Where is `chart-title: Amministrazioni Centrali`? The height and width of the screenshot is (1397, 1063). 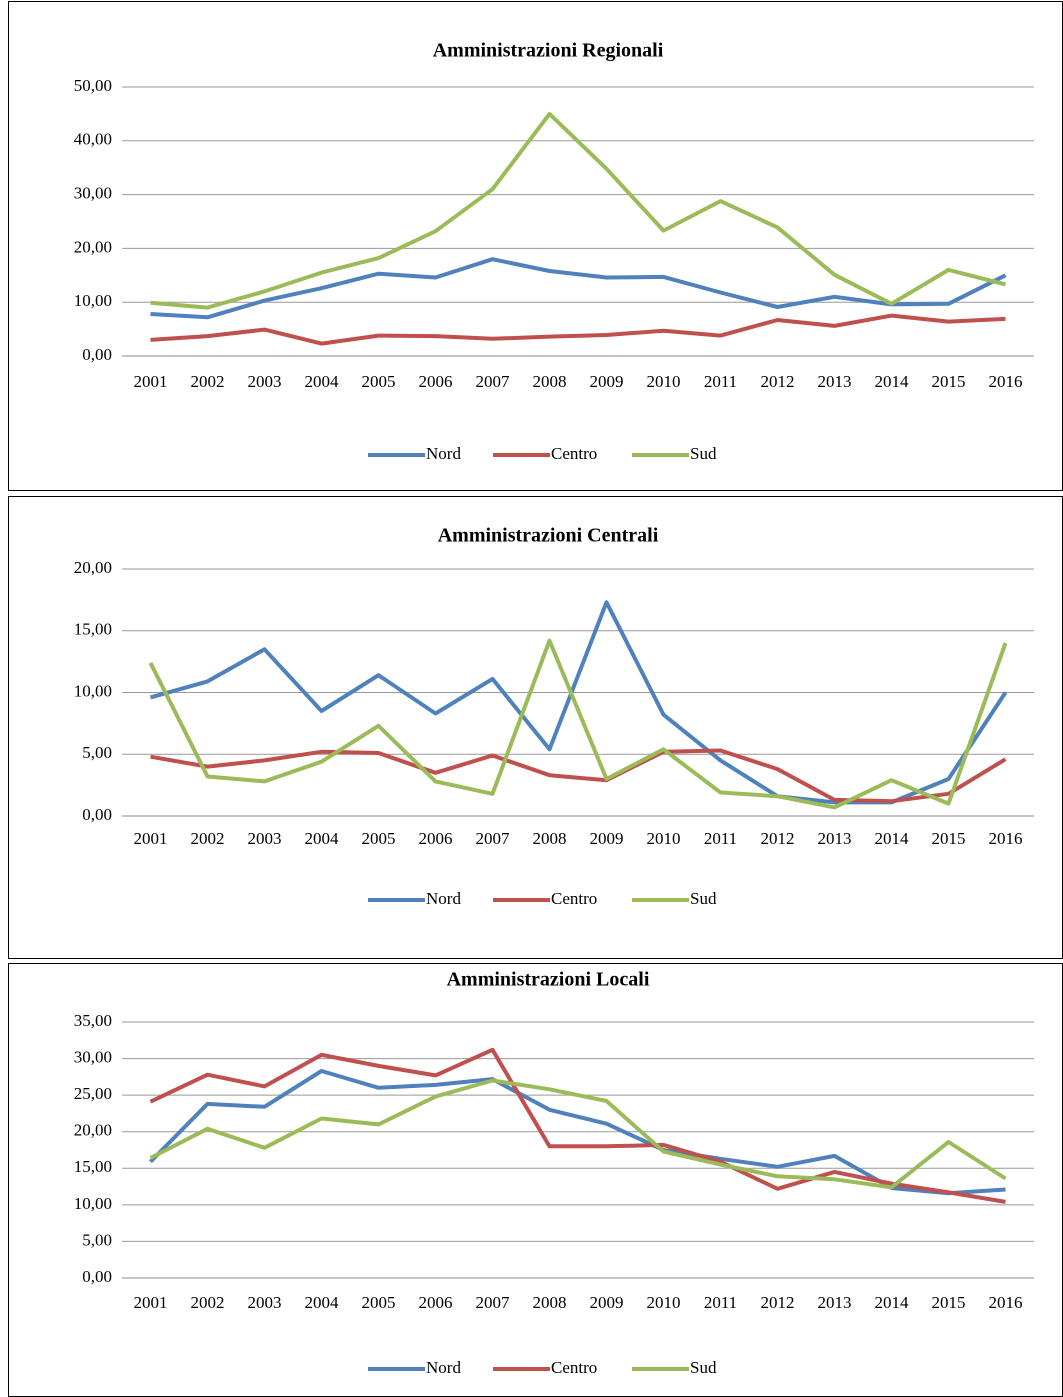 chart-title: Amministrazioni Centrali is located at coordinates (548, 536).